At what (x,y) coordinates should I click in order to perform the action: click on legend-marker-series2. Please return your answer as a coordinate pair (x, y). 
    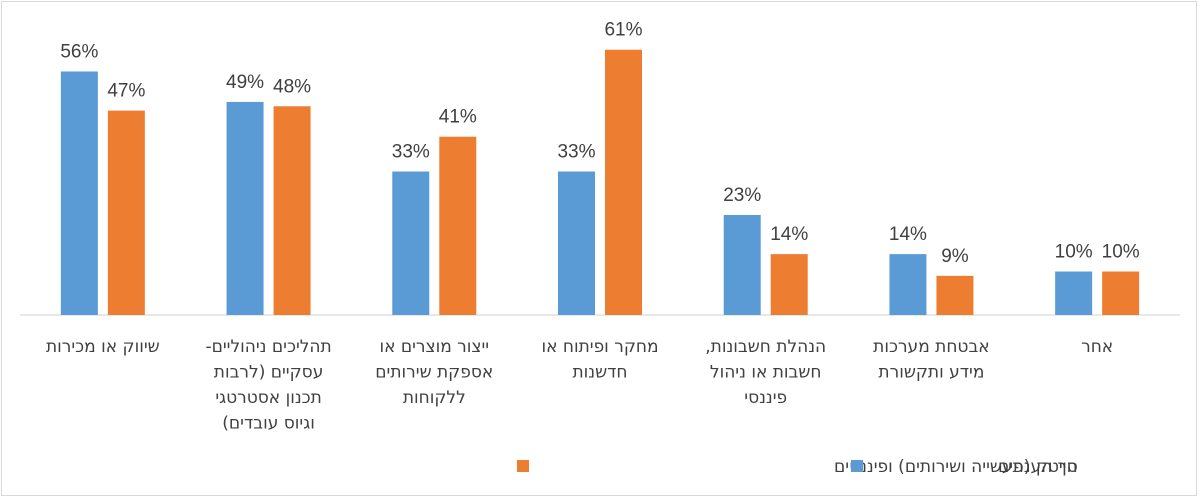
    Looking at the image, I should click on (523, 466).